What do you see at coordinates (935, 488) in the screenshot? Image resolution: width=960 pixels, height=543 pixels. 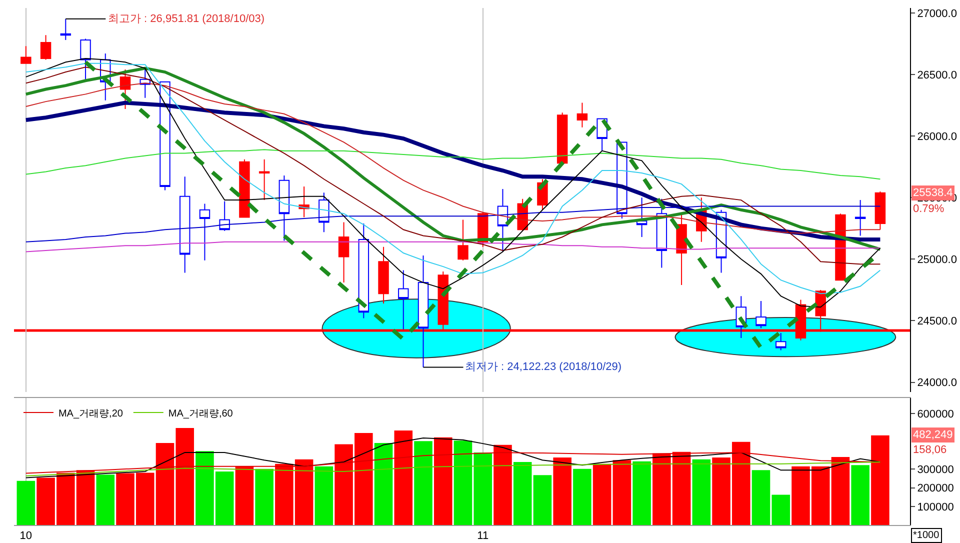 I see `y-tick-label: 200000` at bounding box center [935, 488].